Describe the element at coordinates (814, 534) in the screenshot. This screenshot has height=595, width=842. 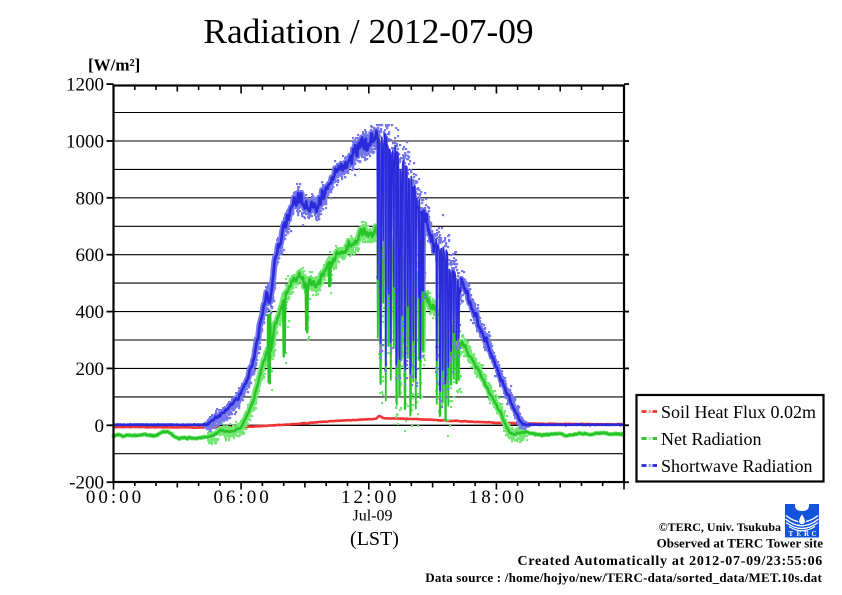
I see `svg-text: C` at that location.